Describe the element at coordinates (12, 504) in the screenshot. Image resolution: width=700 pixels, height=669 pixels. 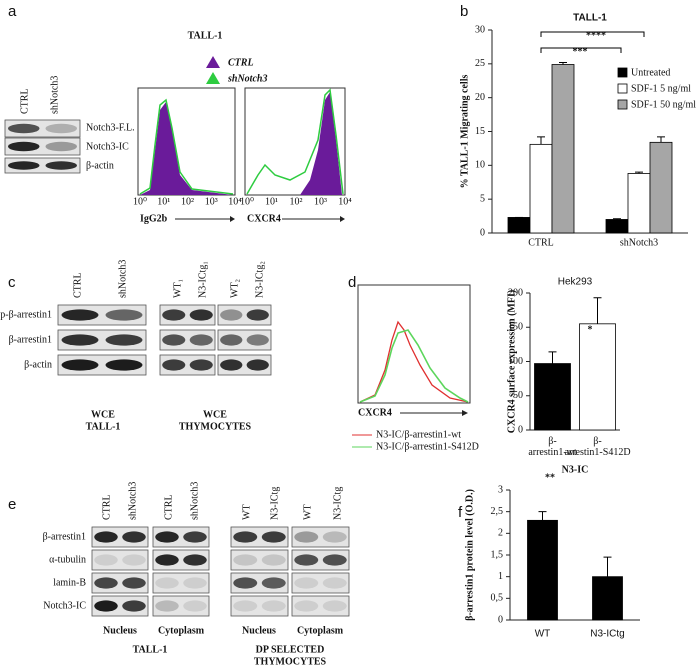
I see `panel-letter: e` at that location.